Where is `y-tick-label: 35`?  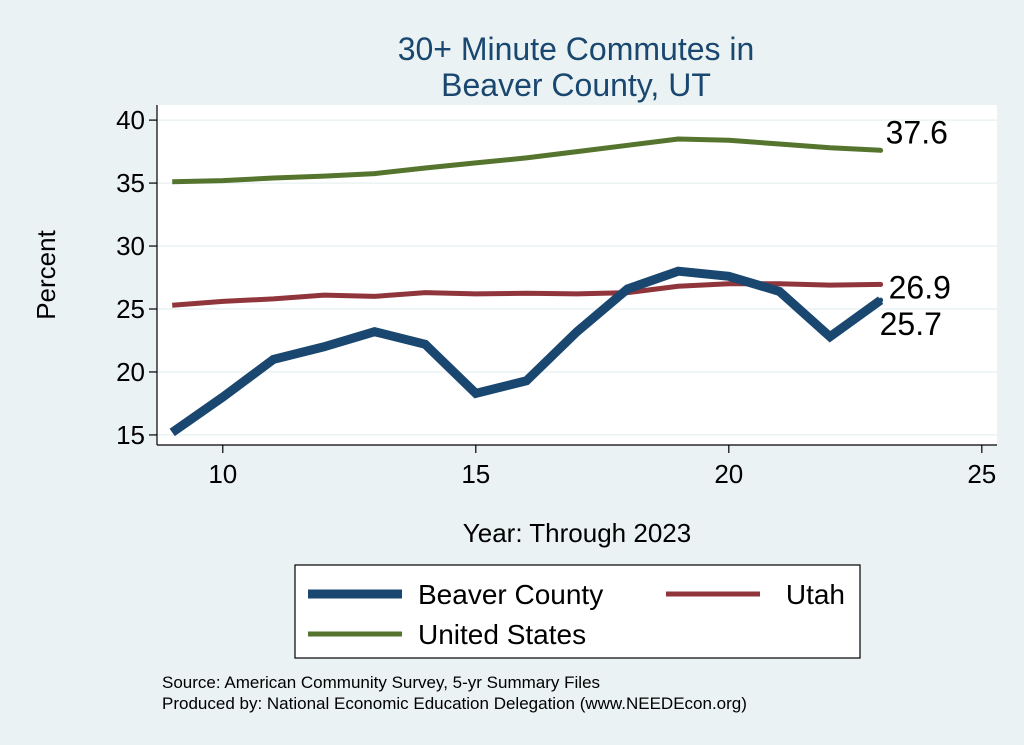
y-tick-label: 35 is located at coordinates (130, 183).